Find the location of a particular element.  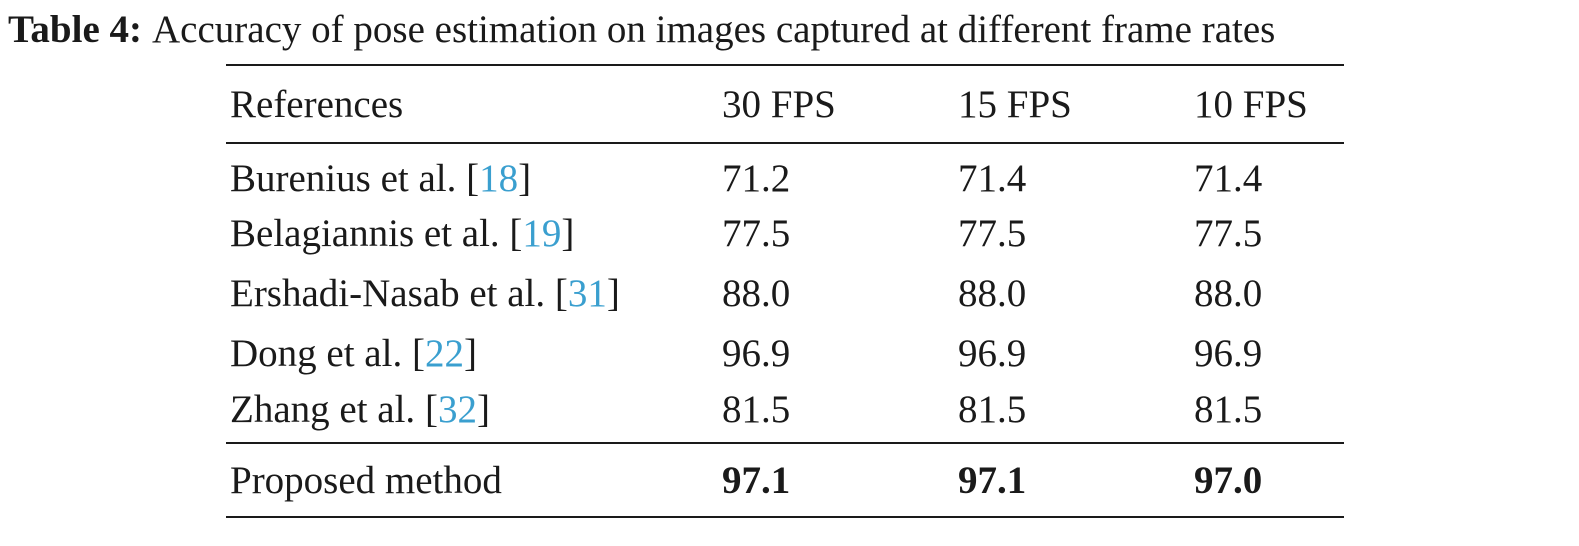

citation-link: 19 is located at coordinates (542, 233).